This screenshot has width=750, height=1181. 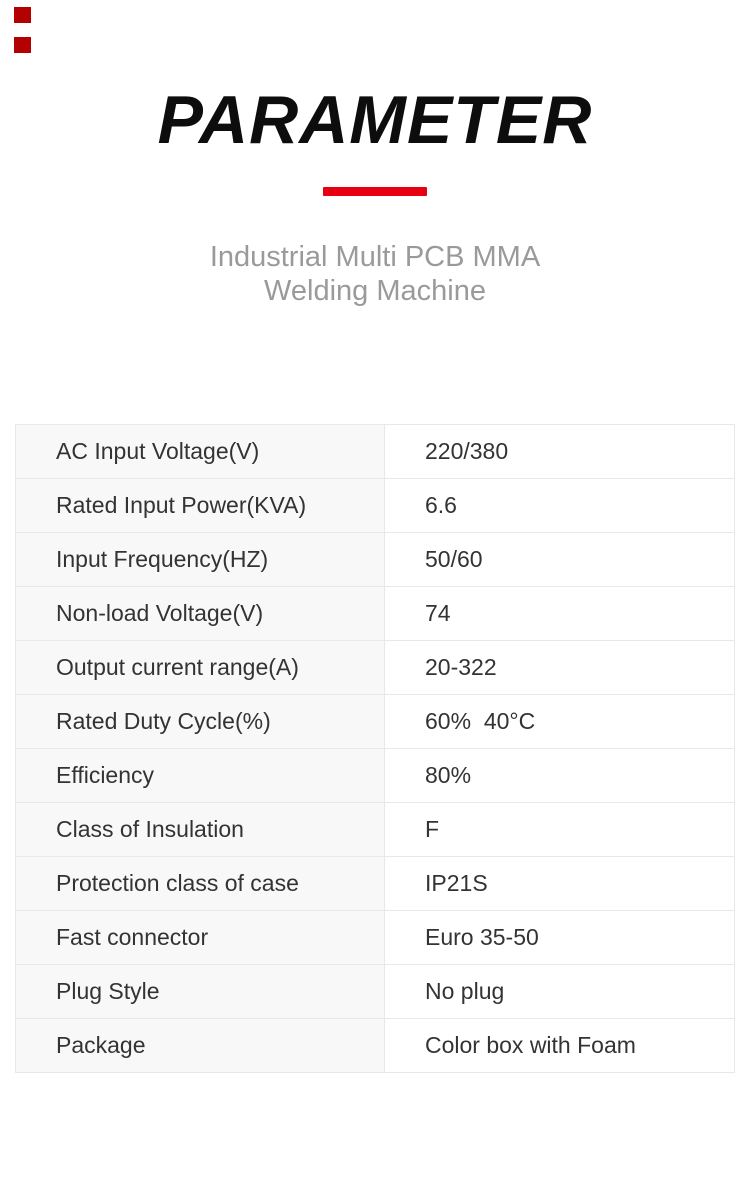 I want to click on table-row: AC Input Voltage(V) 220/380, so click(x=375, y=452).